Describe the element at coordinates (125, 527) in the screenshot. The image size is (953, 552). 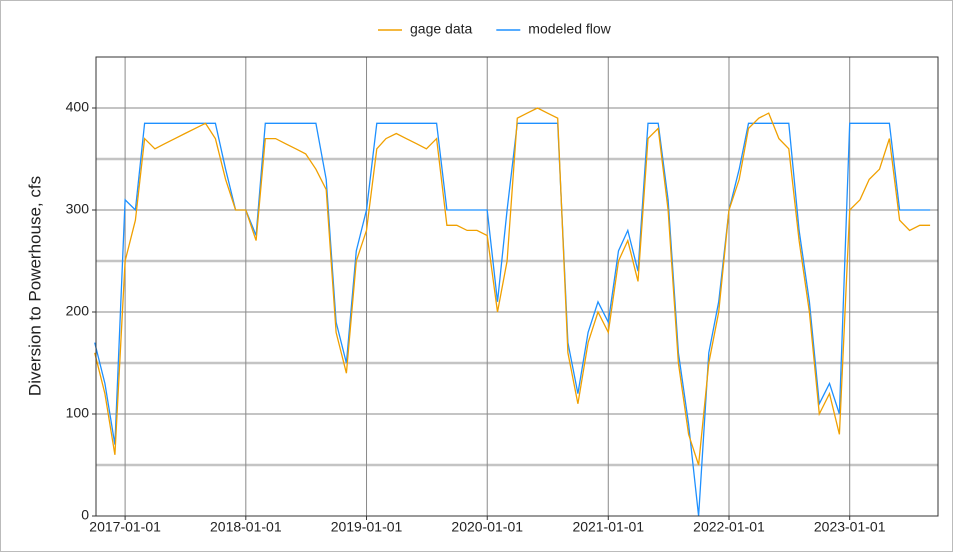
I see `x-tick-label: 2017-01-01` at that location.